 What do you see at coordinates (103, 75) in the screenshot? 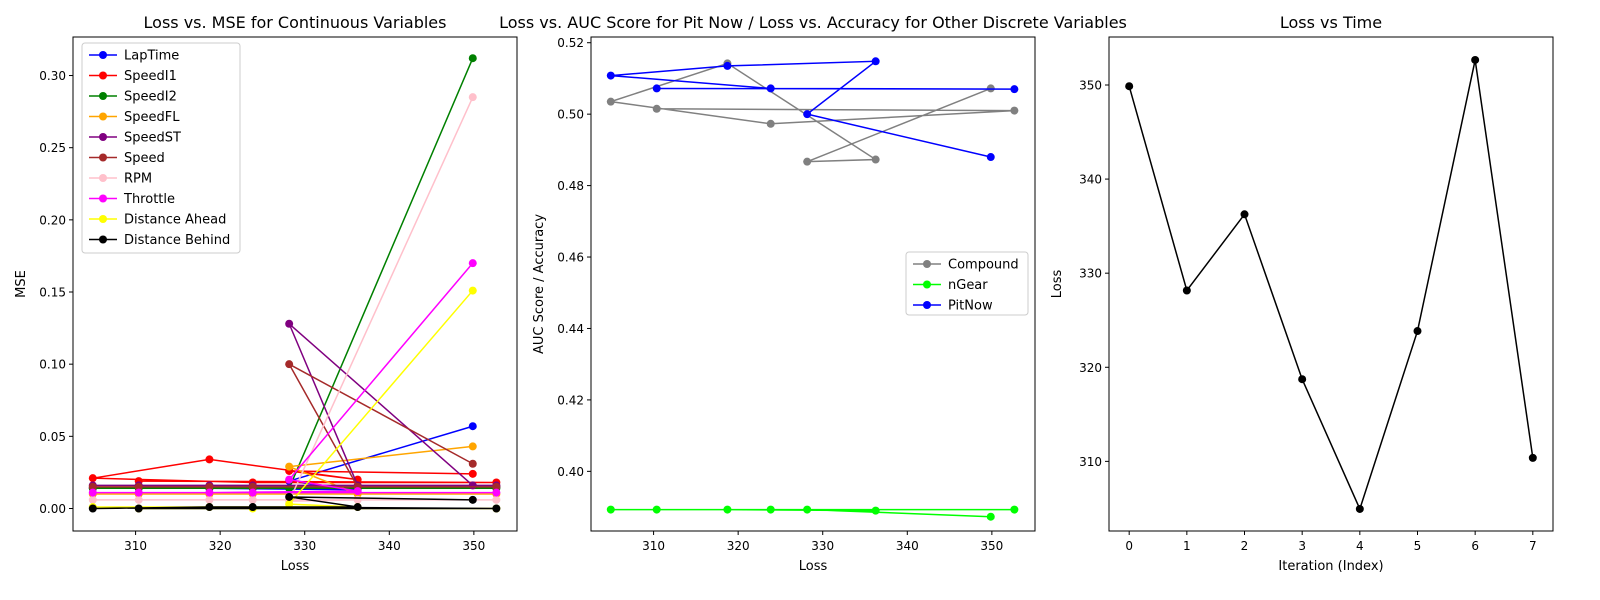
I see `legend-marker-speedi1` at bounding box center [103, 75].